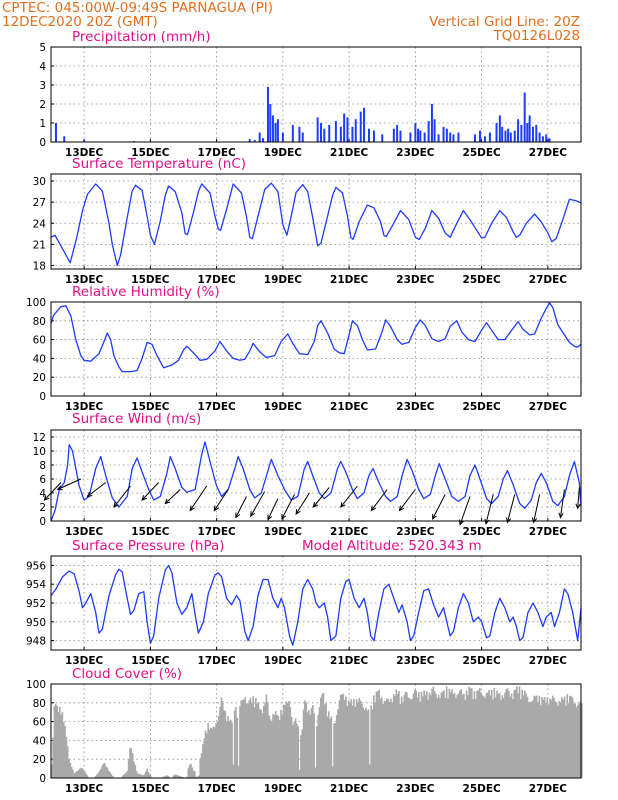 The width and height of the screenshot is (618, 800). What do you see at coordinates (146, 292) in the screenshot?
I see `rh-title: Relative Humidity (%)` at bounding box center [146, 292].